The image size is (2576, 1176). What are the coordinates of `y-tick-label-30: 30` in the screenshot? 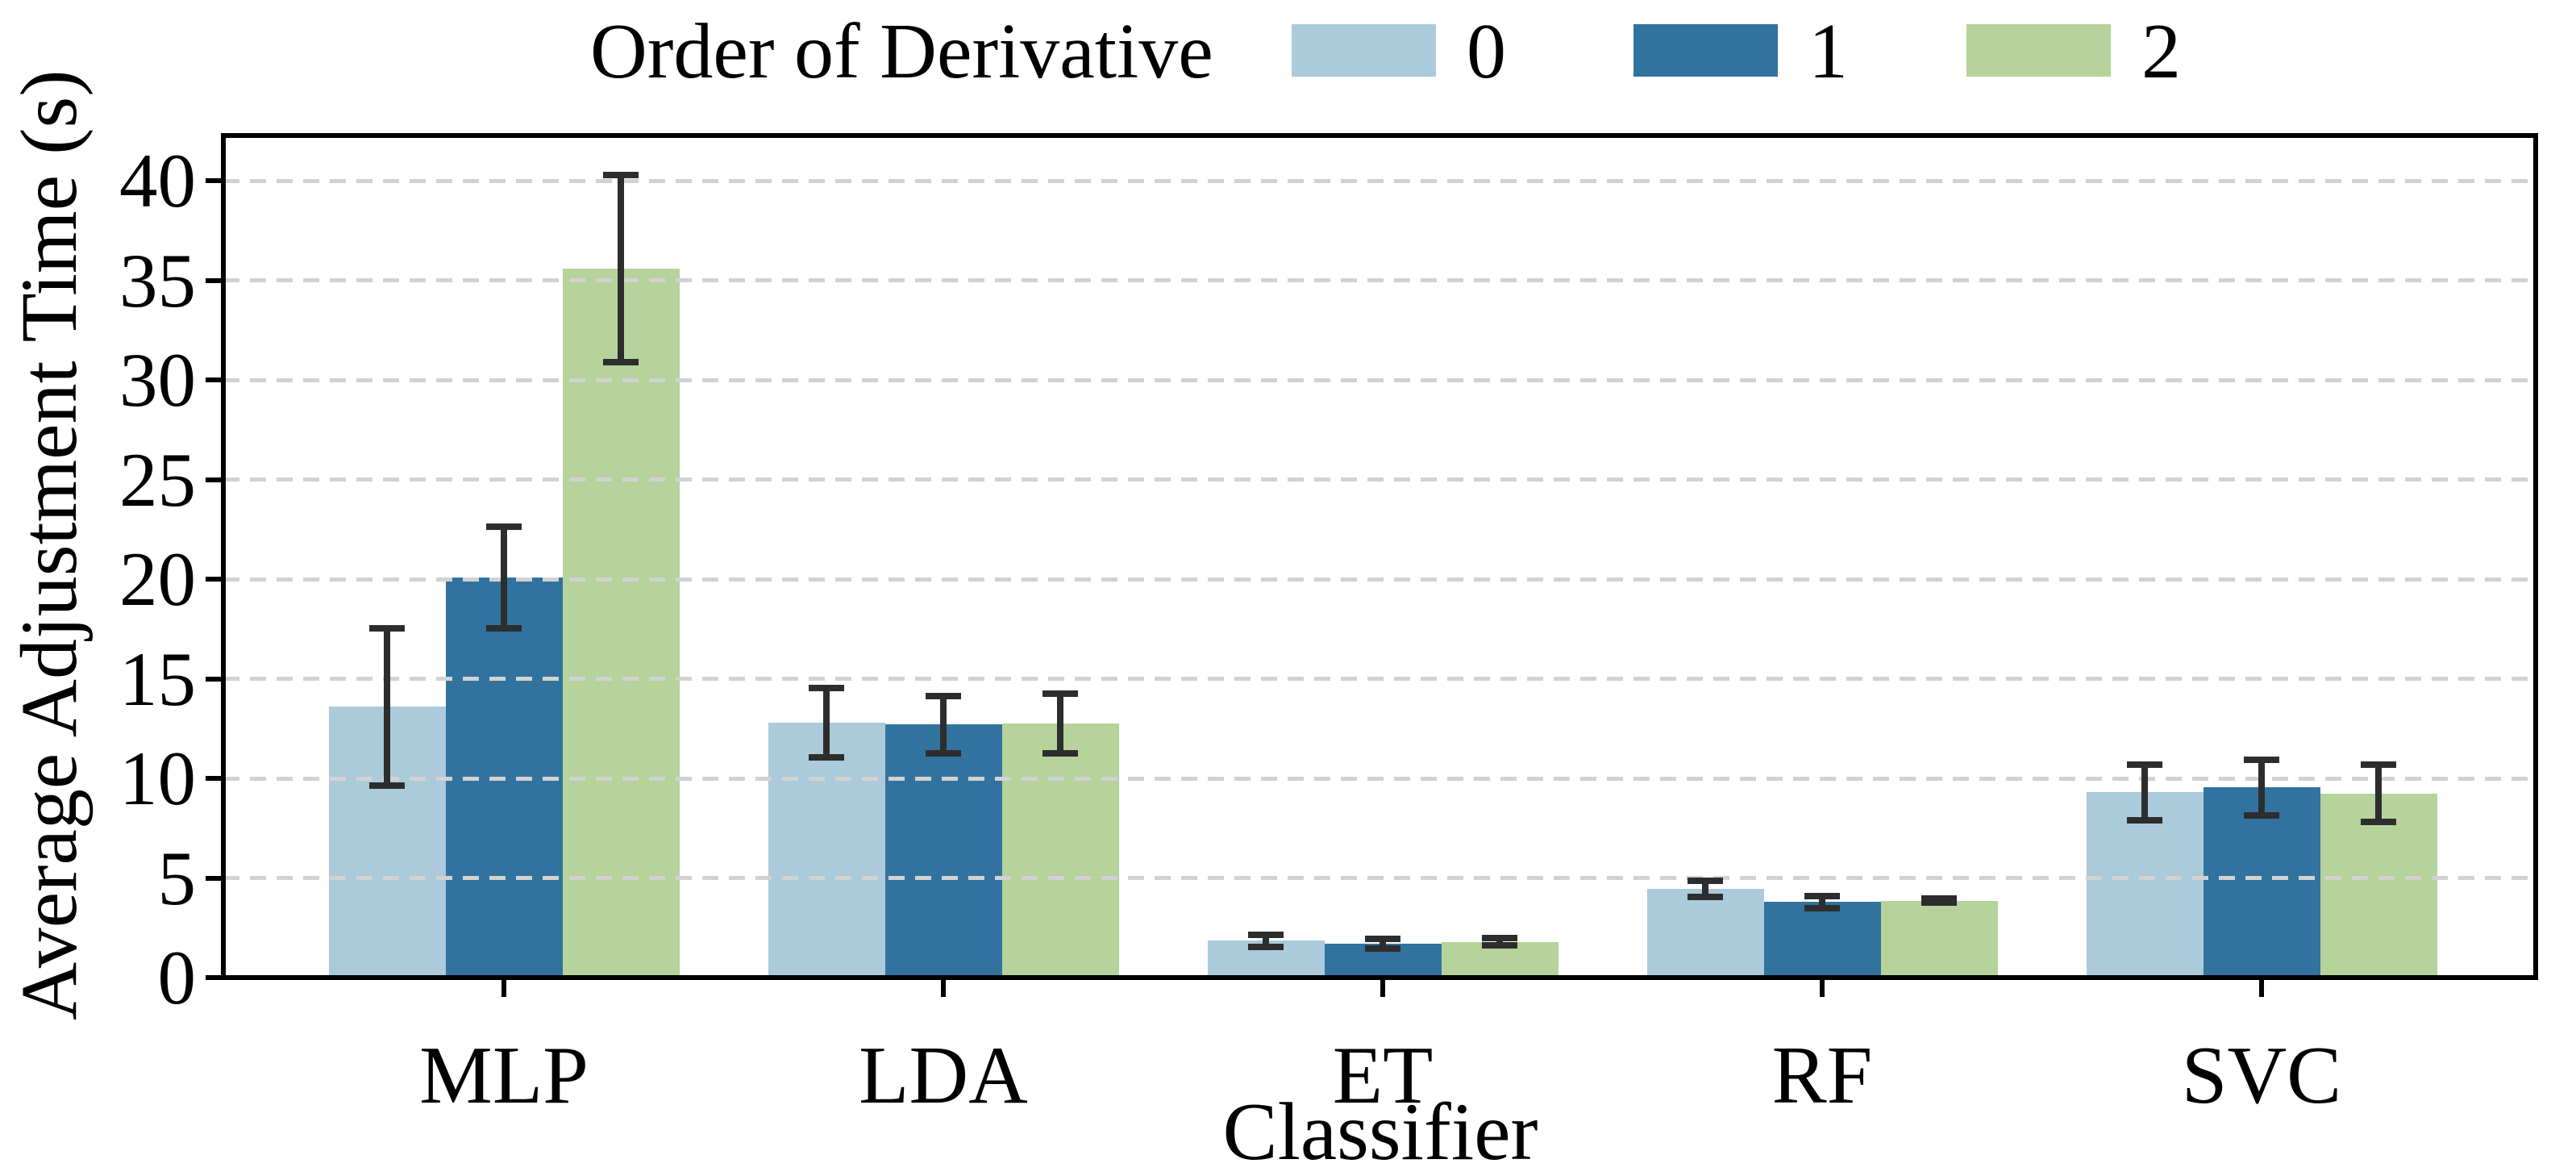 It's located at (157, 380).